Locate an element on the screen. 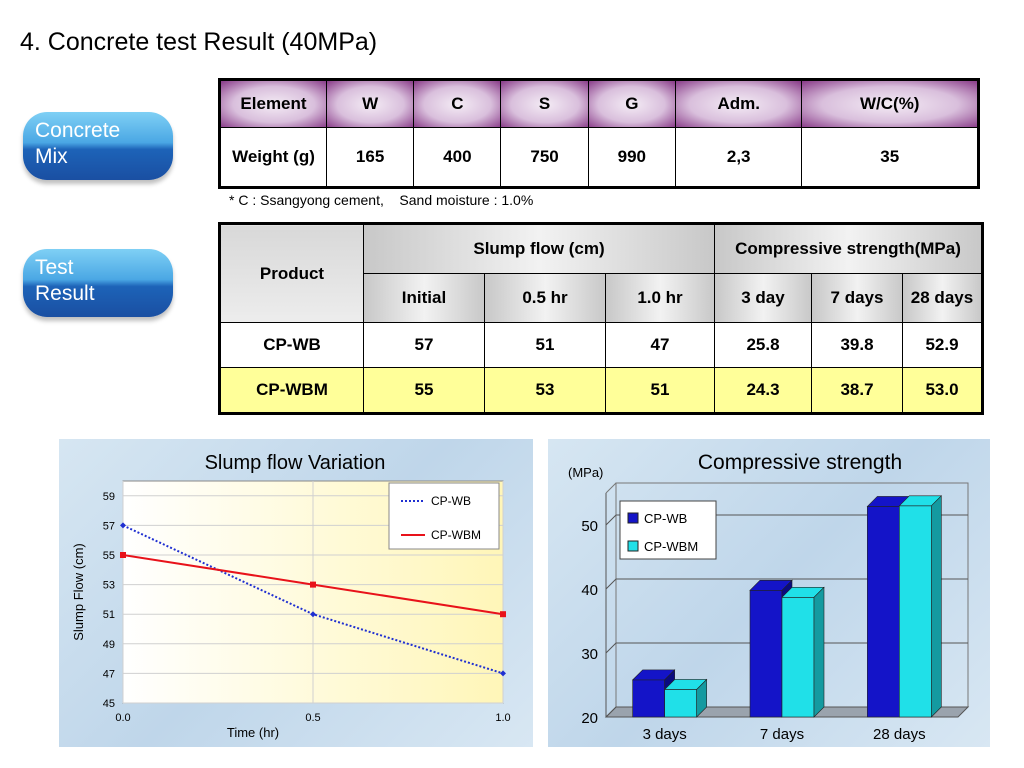 This screenshot has height=768, width=1024. product-cell: CP-WBM is located at coordinates (291, 390).